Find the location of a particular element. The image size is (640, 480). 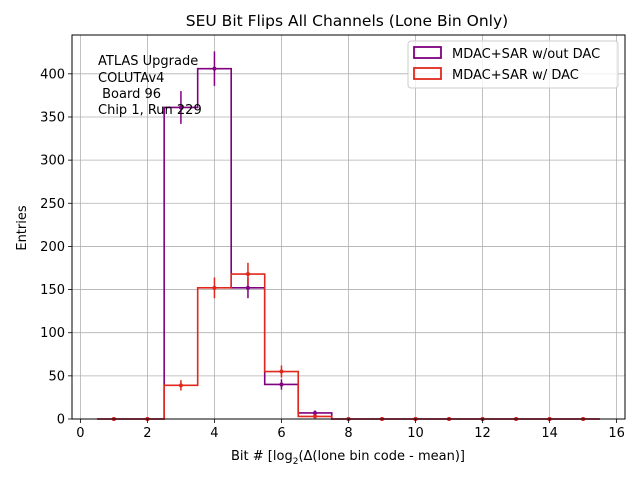

y-tick-label: 400 is located at coordinates (52, 74).